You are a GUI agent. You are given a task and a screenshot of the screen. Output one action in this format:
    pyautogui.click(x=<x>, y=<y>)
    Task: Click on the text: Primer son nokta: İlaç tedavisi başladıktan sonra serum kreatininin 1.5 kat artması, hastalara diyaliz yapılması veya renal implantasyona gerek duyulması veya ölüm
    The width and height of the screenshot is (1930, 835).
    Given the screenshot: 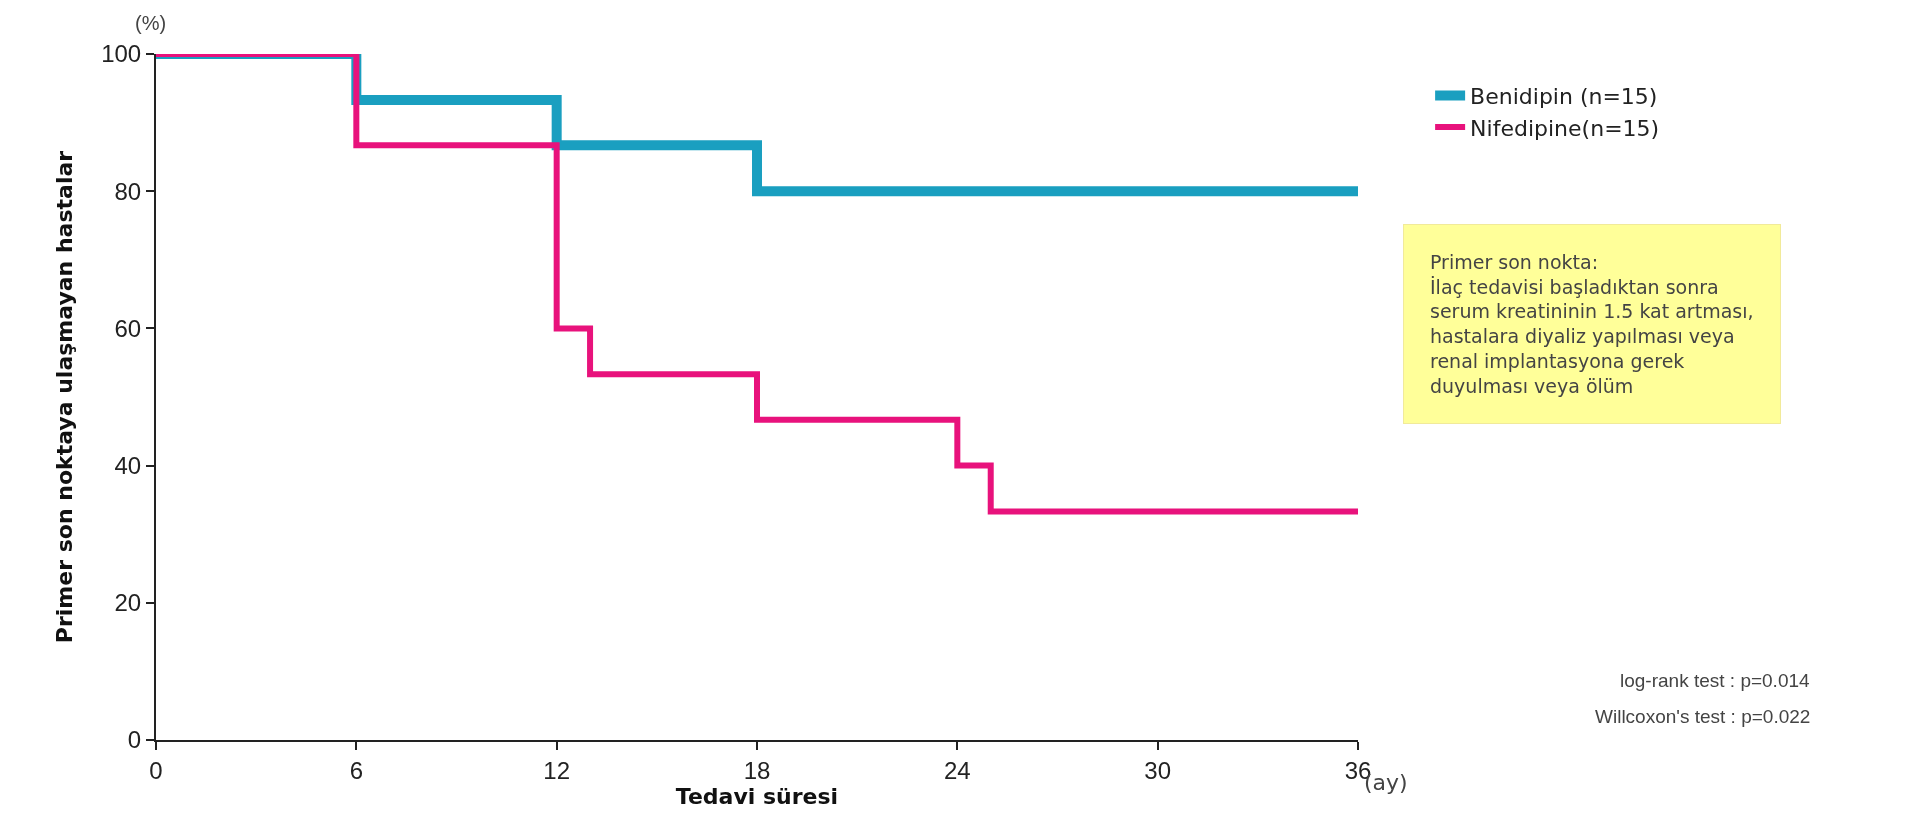 What is the action you would take?
    pyautogui.click(x=1592, y=324)
    